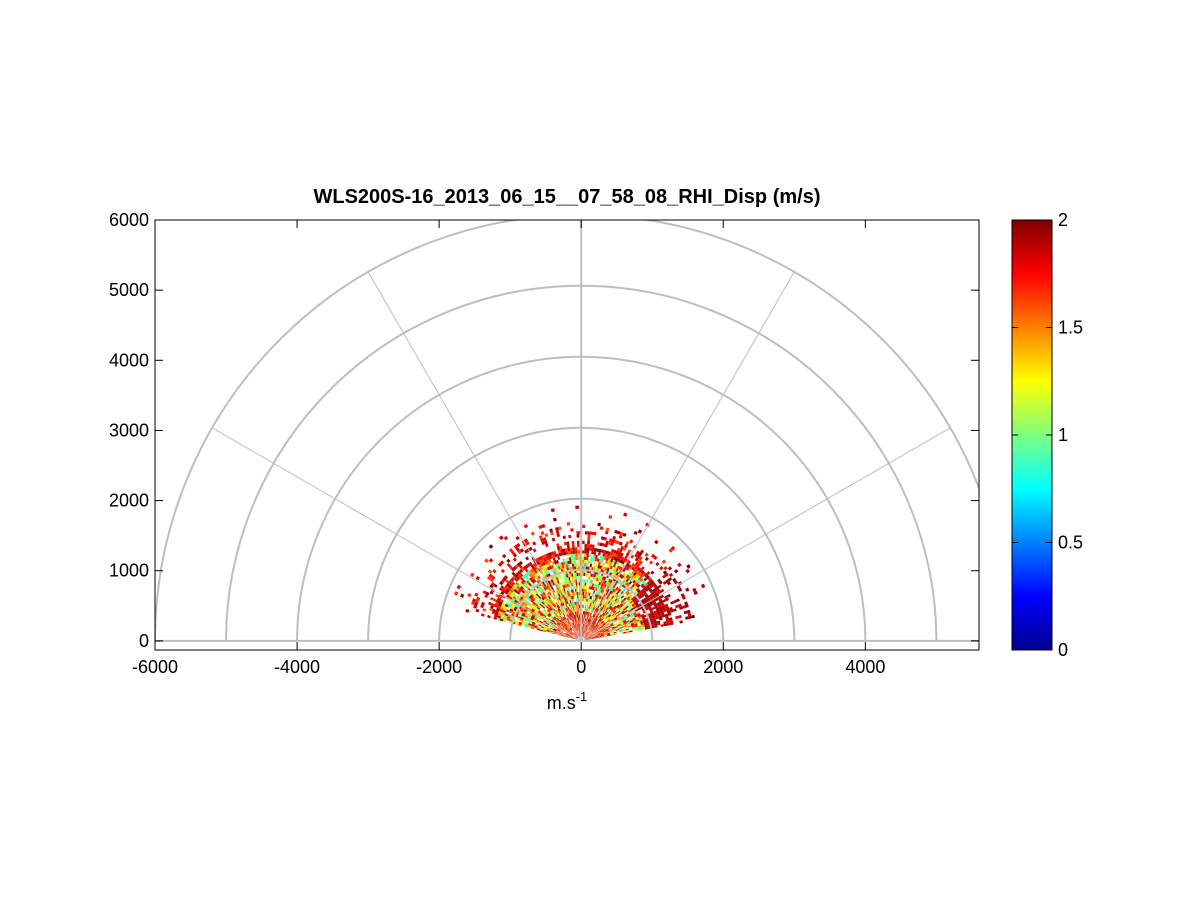  Describe the element at coordinates (567, 701) in the screenshot. I see `x-axis-label: m.s-1` at that location.